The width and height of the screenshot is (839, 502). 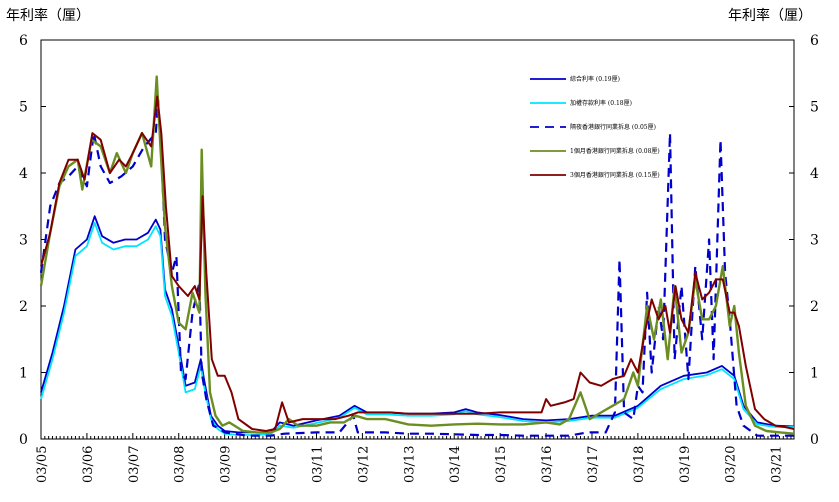 I want to click on x-tick-label: 03/13, so click(x=409, y=464).